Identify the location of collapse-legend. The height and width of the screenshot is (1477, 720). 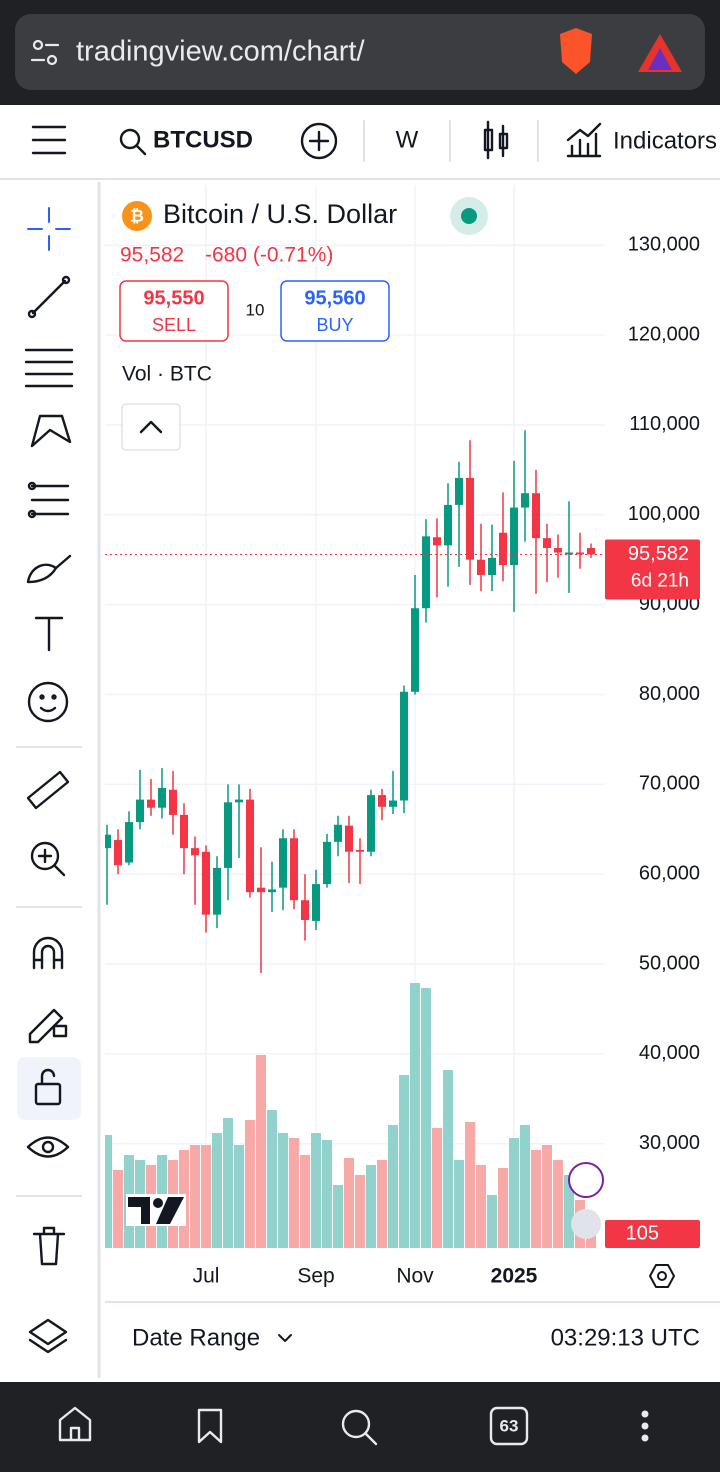
(151, 427).